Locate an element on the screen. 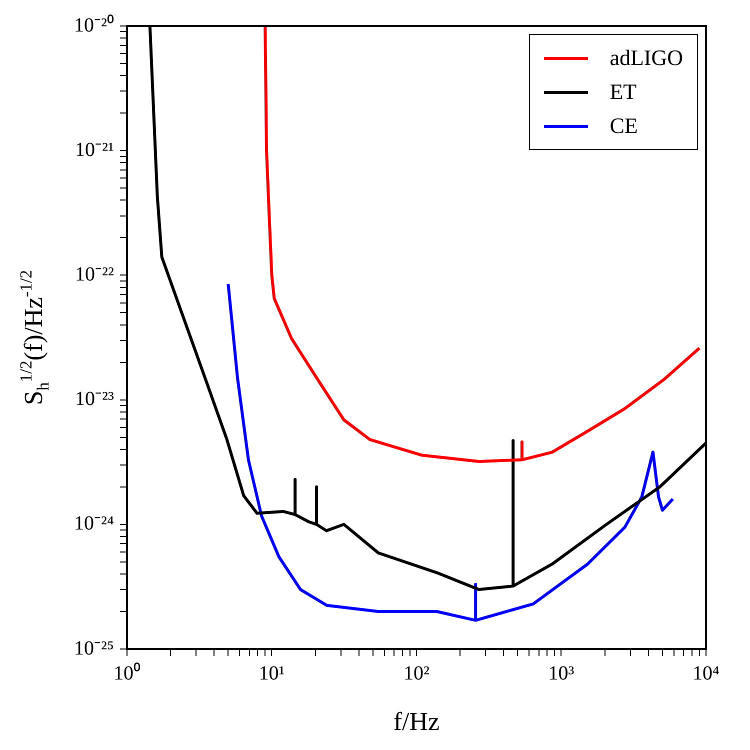  legend-label: ET is located at coordinates (623, 92).